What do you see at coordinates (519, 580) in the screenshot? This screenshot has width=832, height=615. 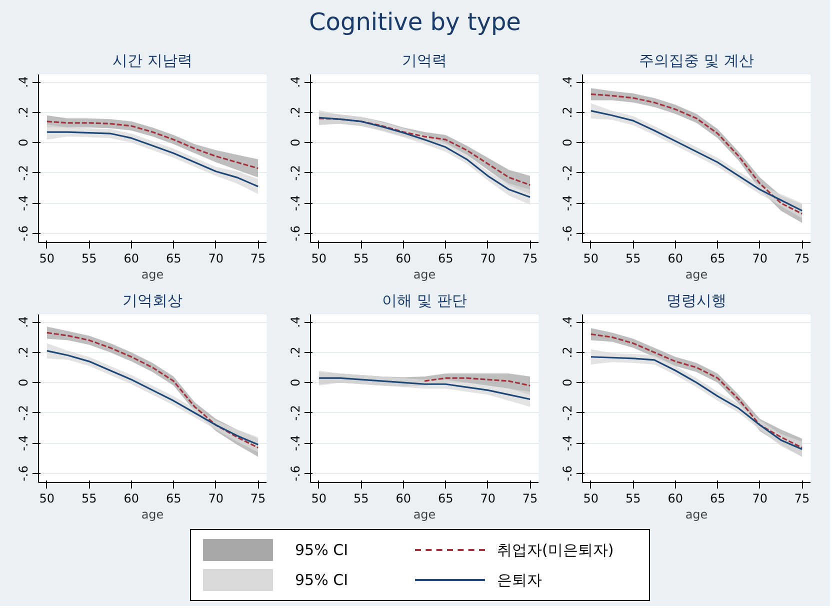 I see `legend-label: 은퇴자` at bounding box center [519, 580].